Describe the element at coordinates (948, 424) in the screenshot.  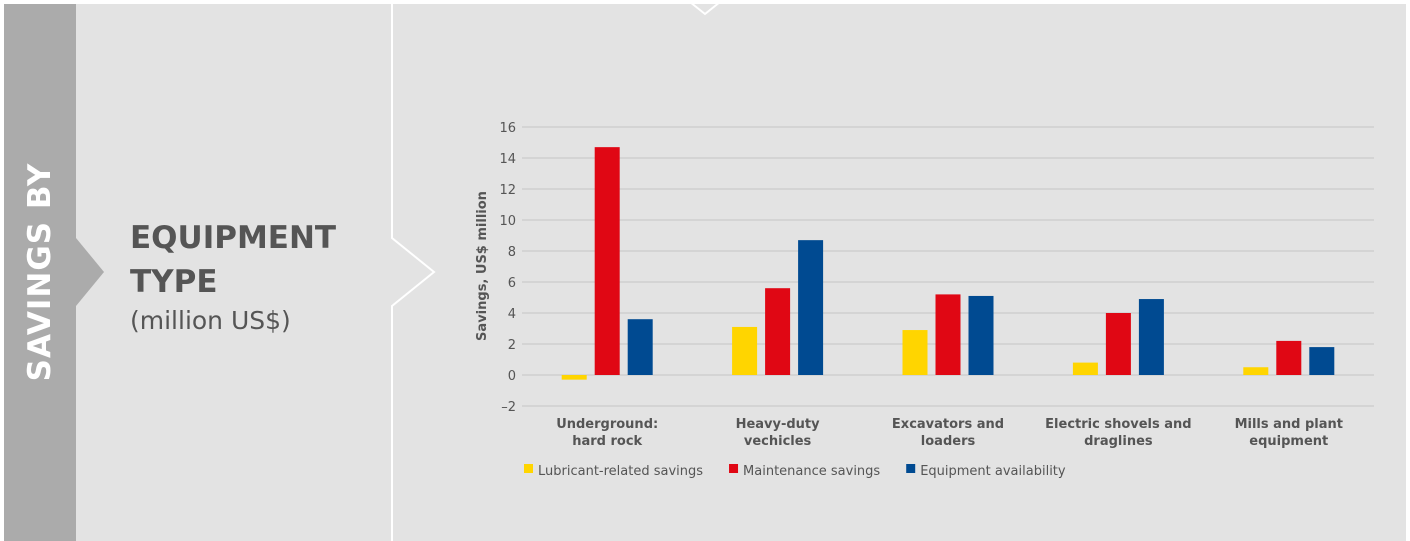
I see `category-label: Excavators and` at that location.